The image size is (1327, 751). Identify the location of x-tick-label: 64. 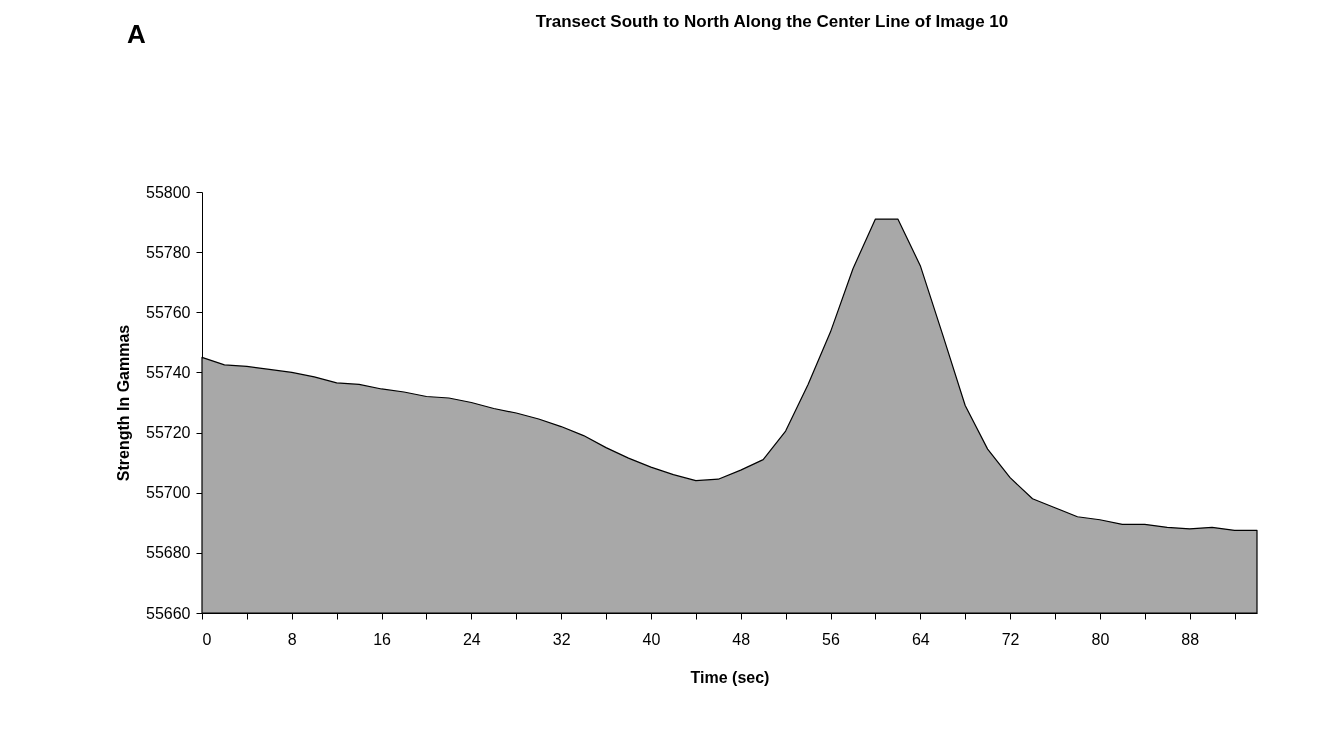
(920, 639).